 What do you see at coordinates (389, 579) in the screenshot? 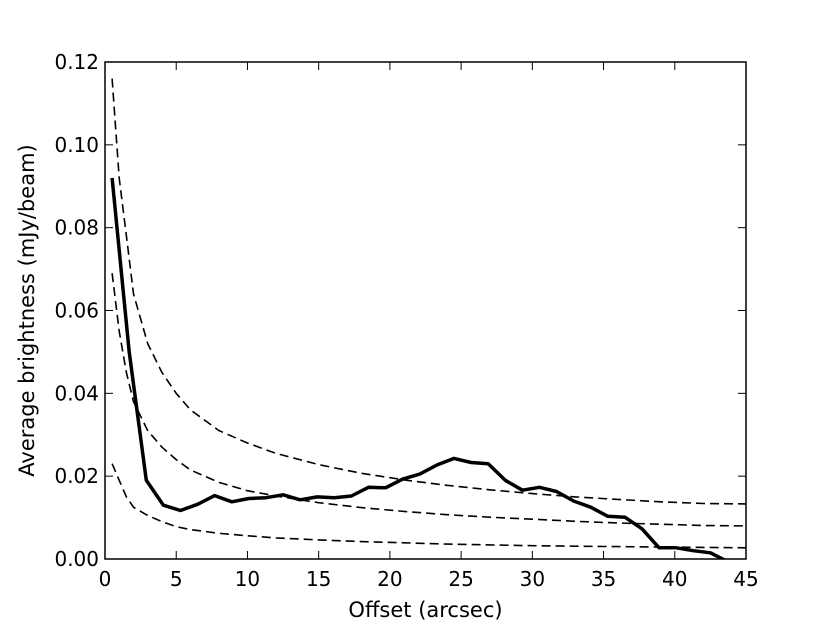
I see `x-tick-label: 20` at bounding box center [389, 579].